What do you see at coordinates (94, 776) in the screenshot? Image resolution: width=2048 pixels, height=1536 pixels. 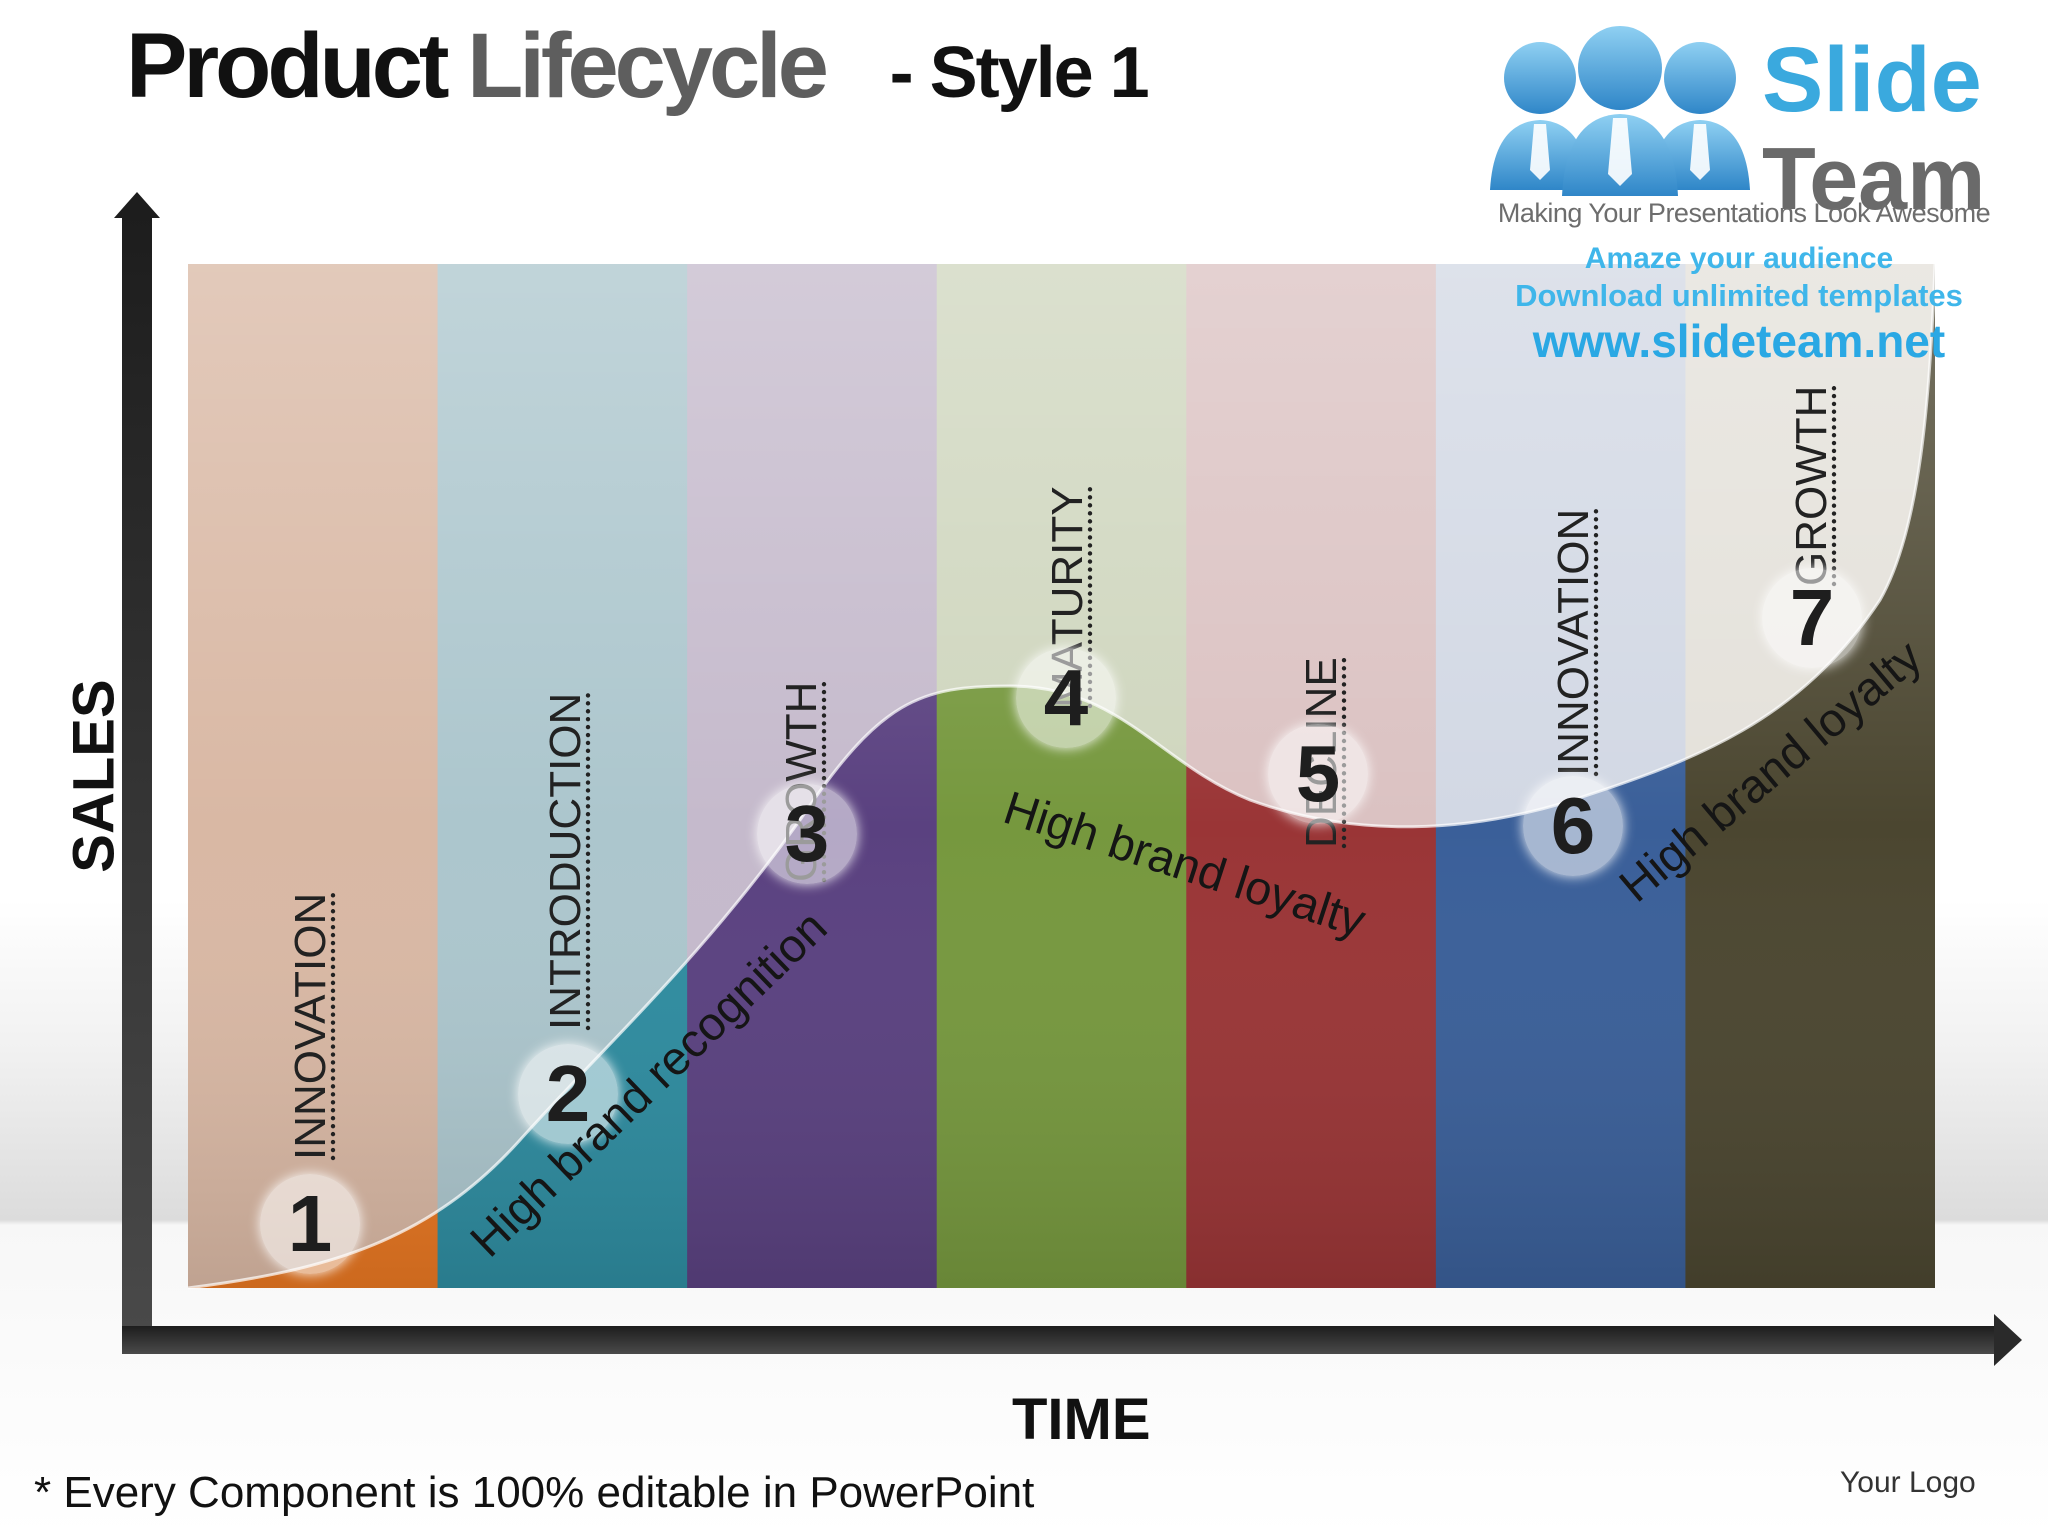 I see `y-axis-label: SALES` at bounding box center [94, 776].